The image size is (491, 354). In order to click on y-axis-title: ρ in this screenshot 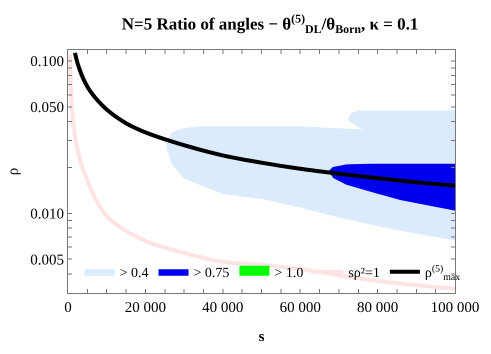, I will do `click(14, 172)`.